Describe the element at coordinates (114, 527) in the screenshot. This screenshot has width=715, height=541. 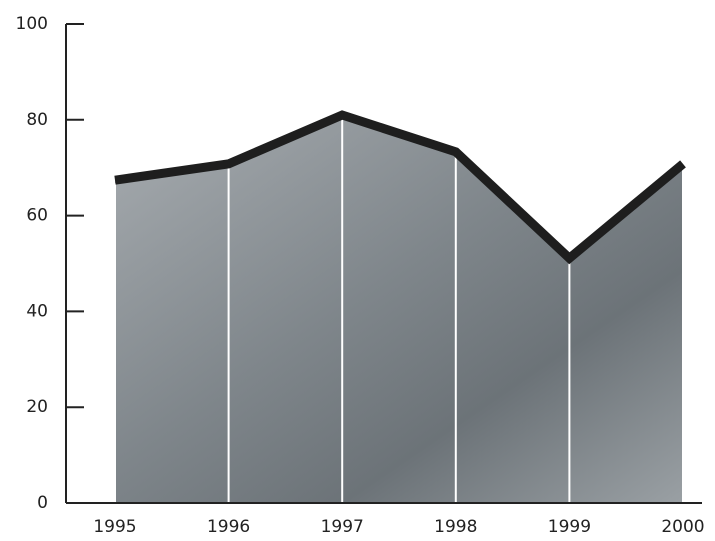
I see `x-tick-label: 1995` at that location.